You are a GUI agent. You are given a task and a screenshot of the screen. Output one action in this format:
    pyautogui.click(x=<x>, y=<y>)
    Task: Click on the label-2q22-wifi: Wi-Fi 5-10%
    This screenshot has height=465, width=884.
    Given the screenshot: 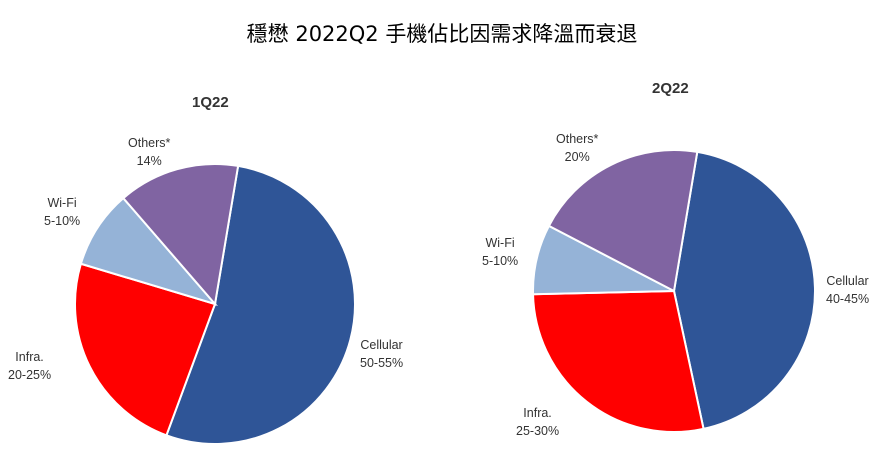 What is the action you would take?
    pyautogui.click(x=500, y=252)
    